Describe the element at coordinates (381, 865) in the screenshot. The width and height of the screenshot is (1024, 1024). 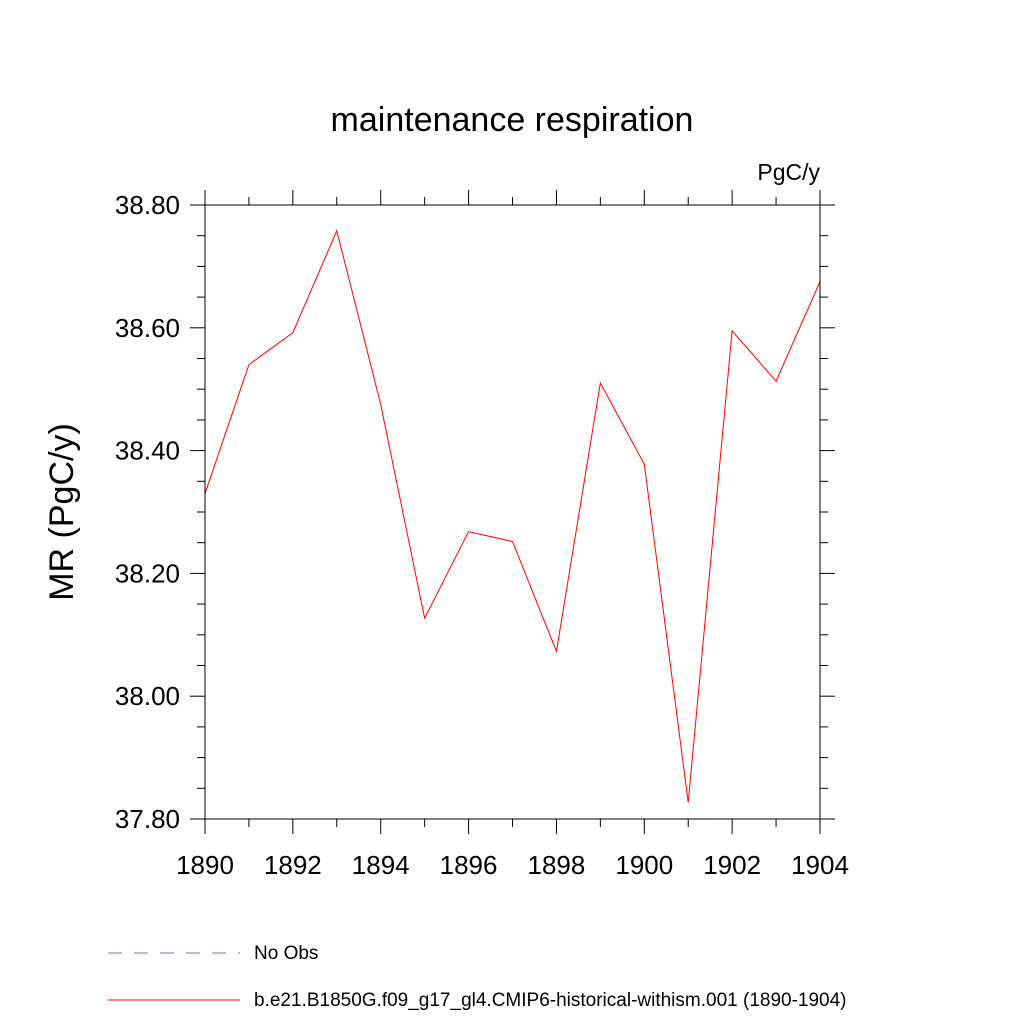
I see `x-tick-label: 1894` at that location.